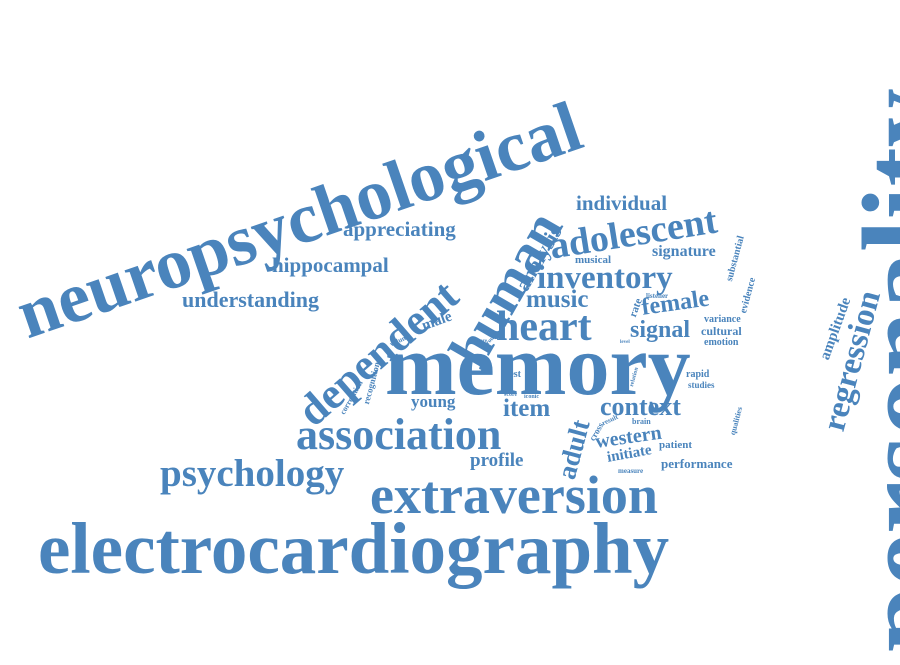  I want to click on word-brain: brain, so click(641, 421).